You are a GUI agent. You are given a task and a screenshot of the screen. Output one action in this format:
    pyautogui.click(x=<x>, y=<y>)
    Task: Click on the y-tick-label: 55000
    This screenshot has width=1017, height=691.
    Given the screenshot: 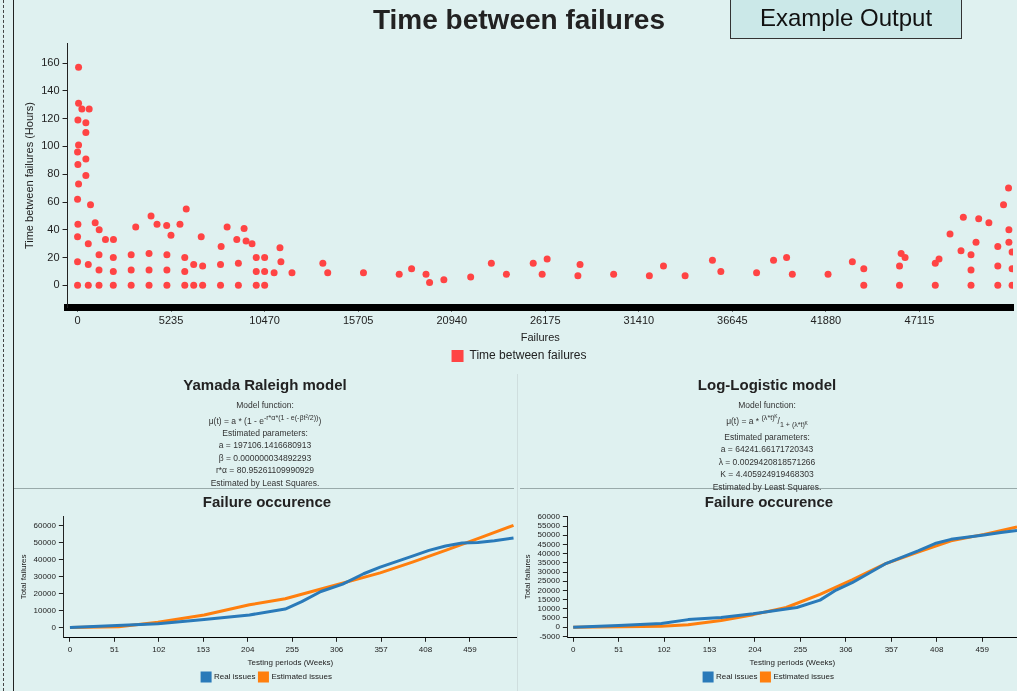 What is the action you would take?
    pyautogui.click(x=549, y=526)
    